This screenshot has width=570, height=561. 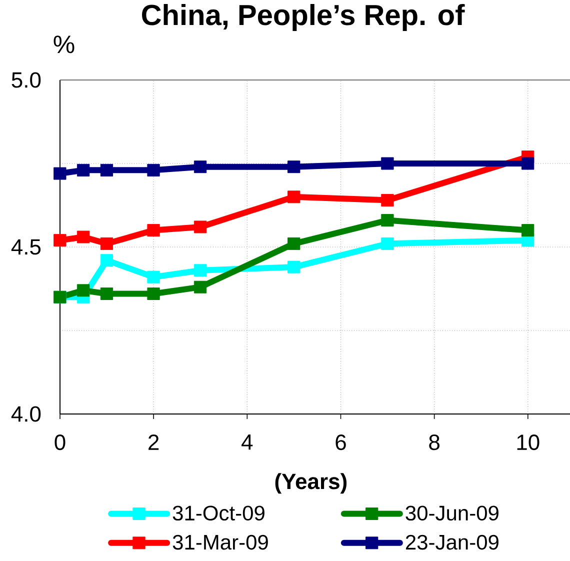 I want to click on x-tick-label: 4, so click(x=247, y=442).